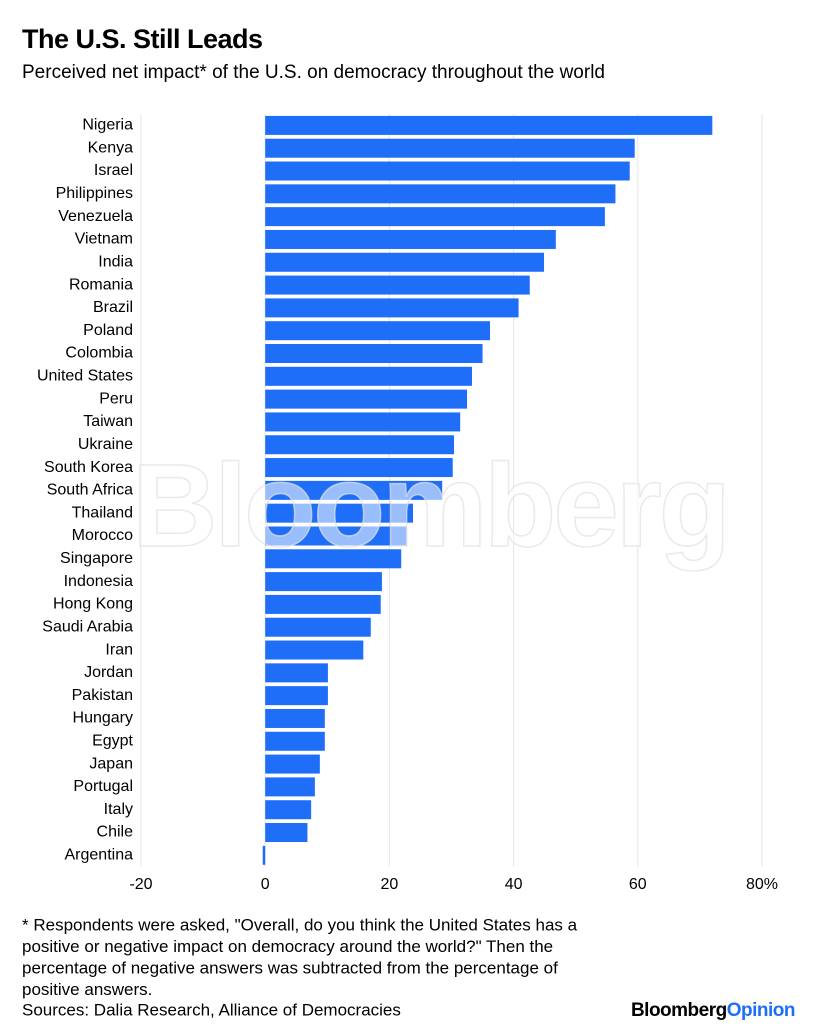 Image resolution: width=814 pixels, height=1031 pixels. Describe the element at coordinates (115, 261) in the screenshot. I see `y-tick-label: India` at that location.